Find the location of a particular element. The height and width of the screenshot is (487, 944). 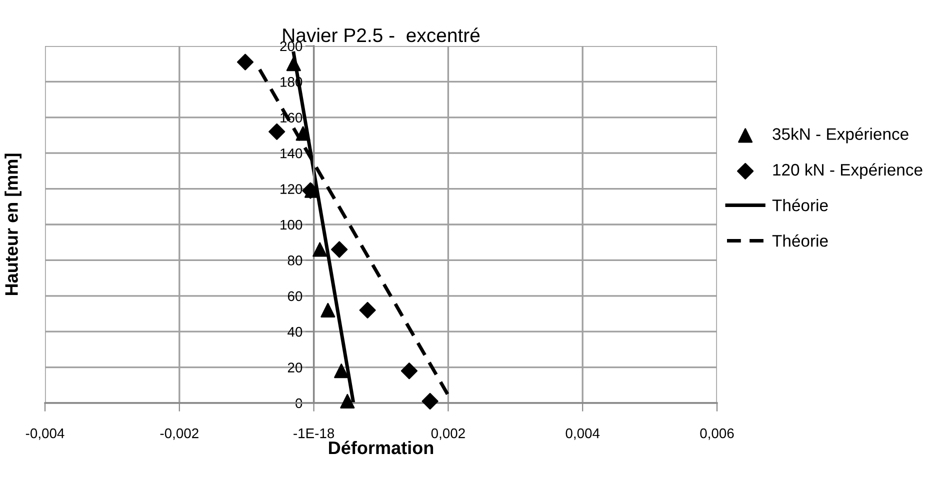

y-axis-title: Hauteur en [mm] is located at coordinates (13, 225).